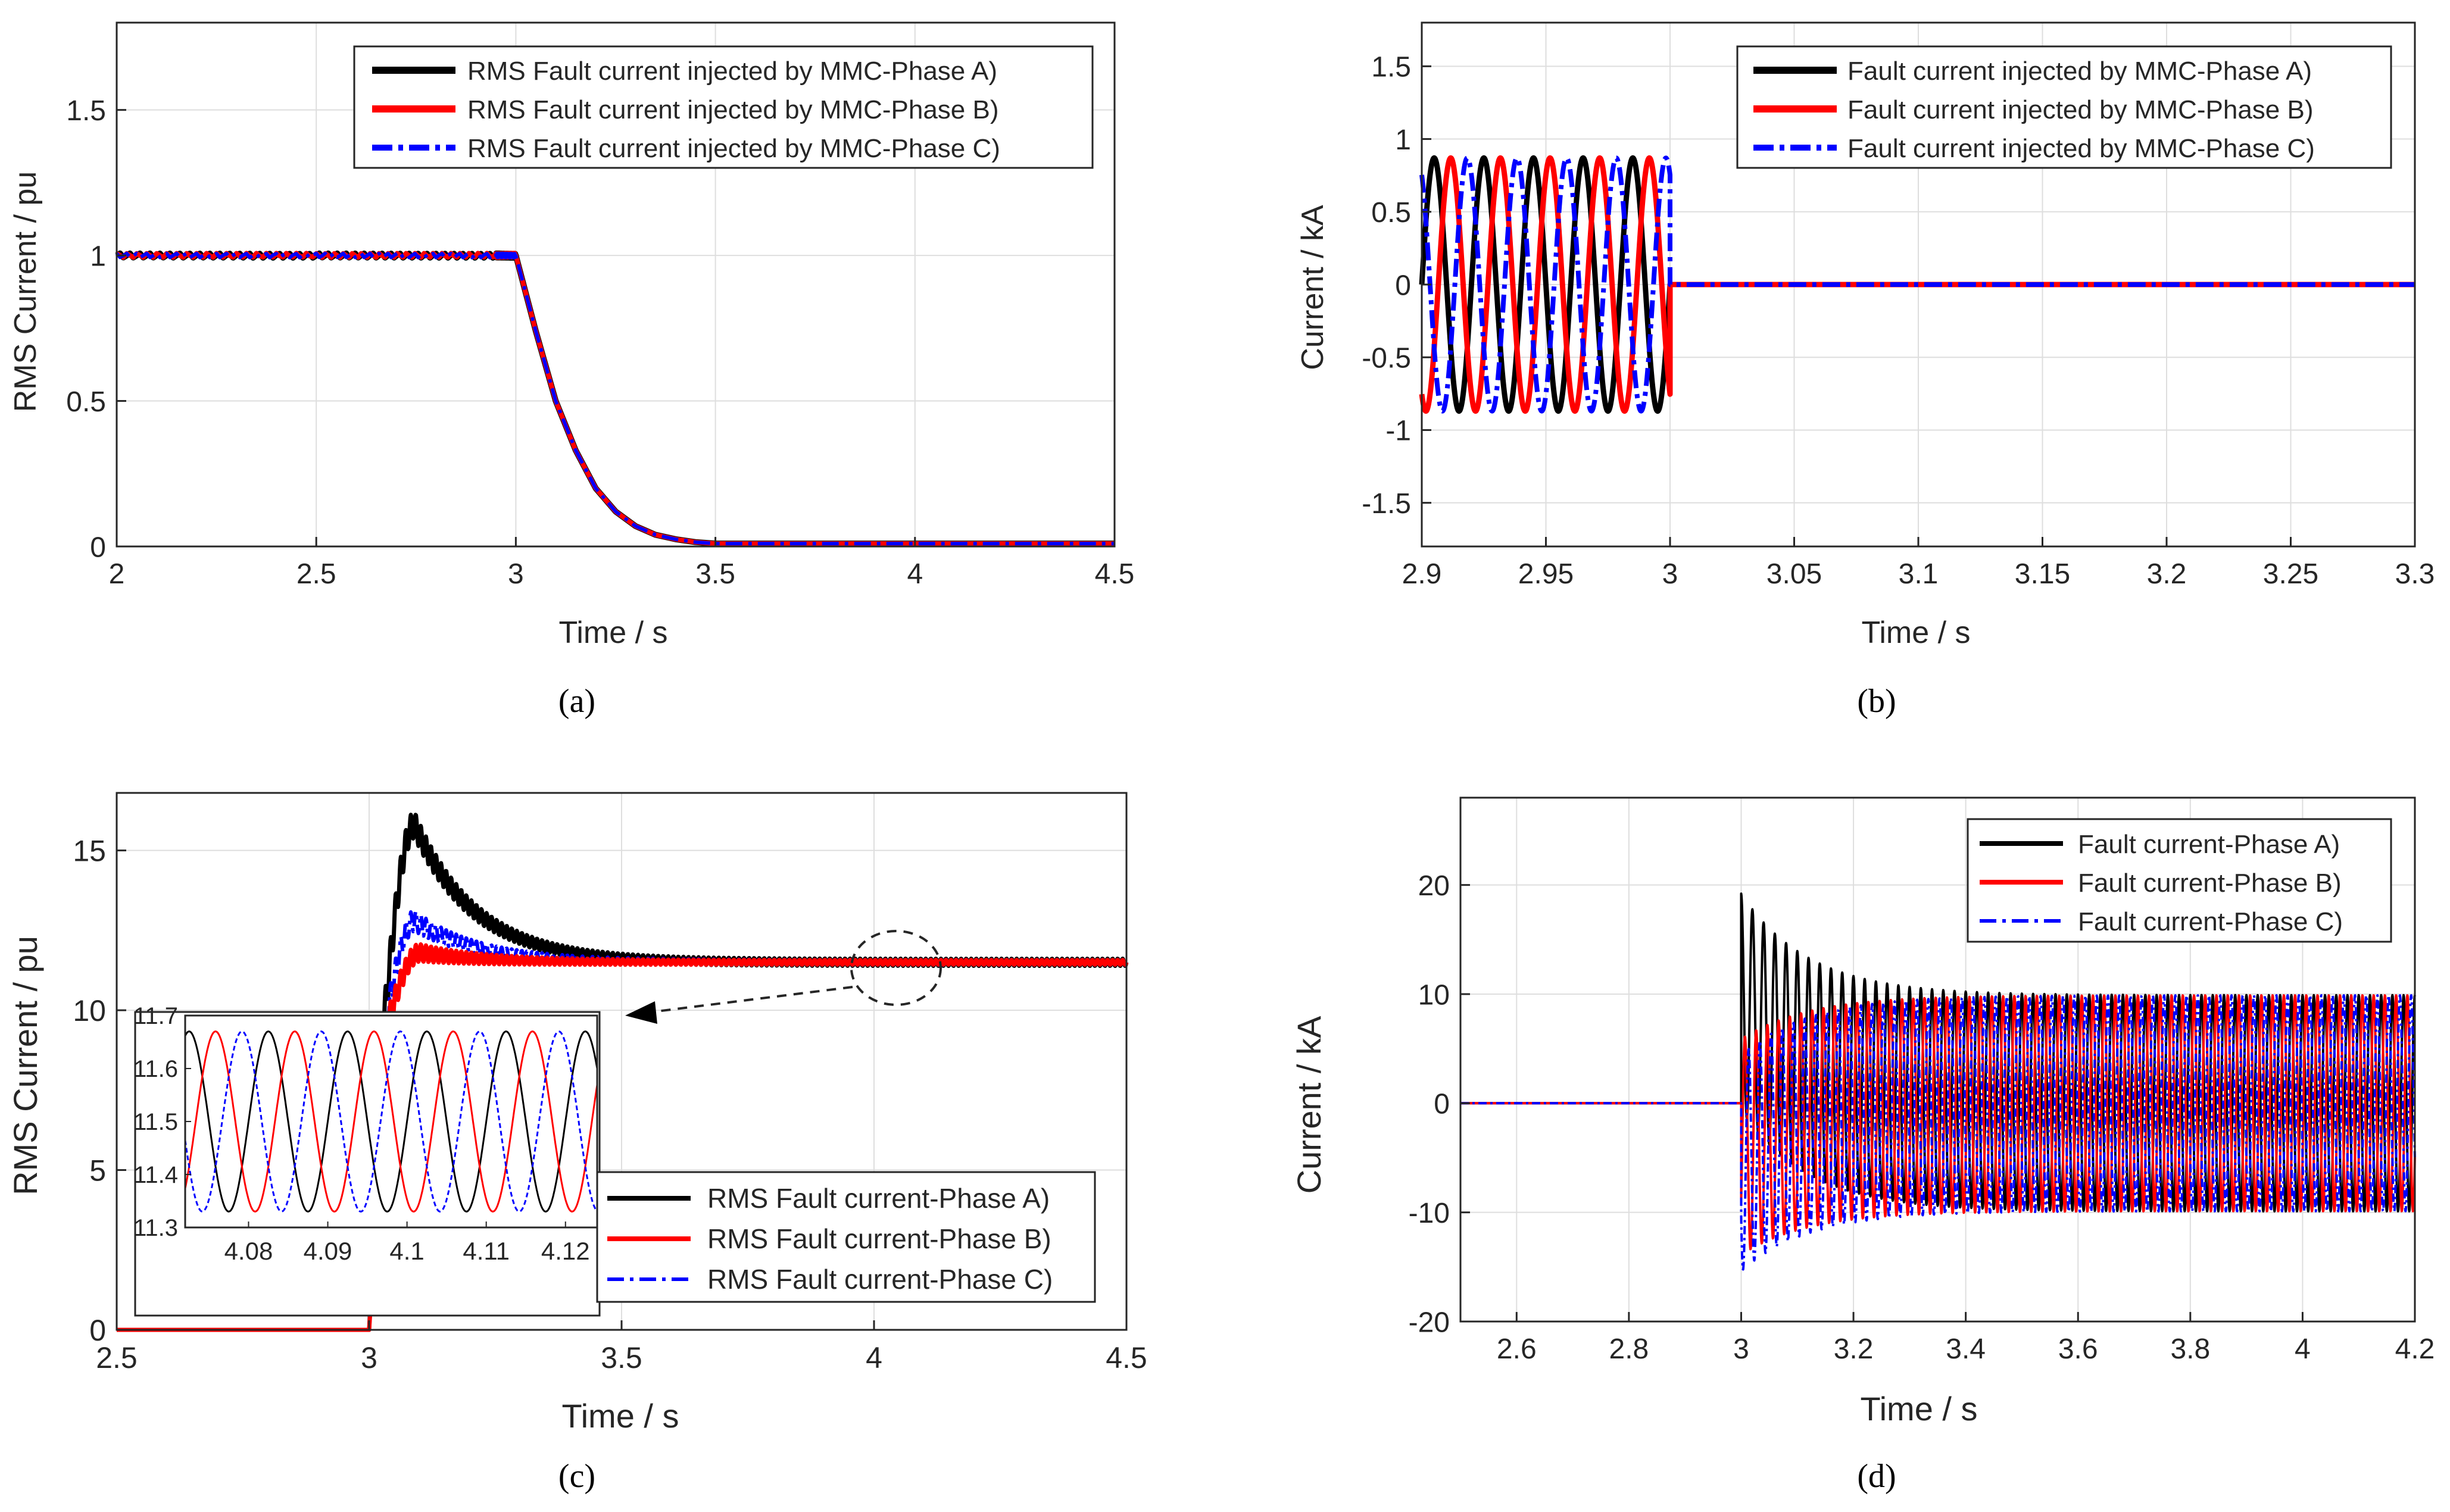 The height and width of the screenshot is (1512, 2450). What do you see at coordinates (1386, 504) in the screenshot?
I see `panel-b-ytick-label: -1.5` at bounding box center [1386, 504].